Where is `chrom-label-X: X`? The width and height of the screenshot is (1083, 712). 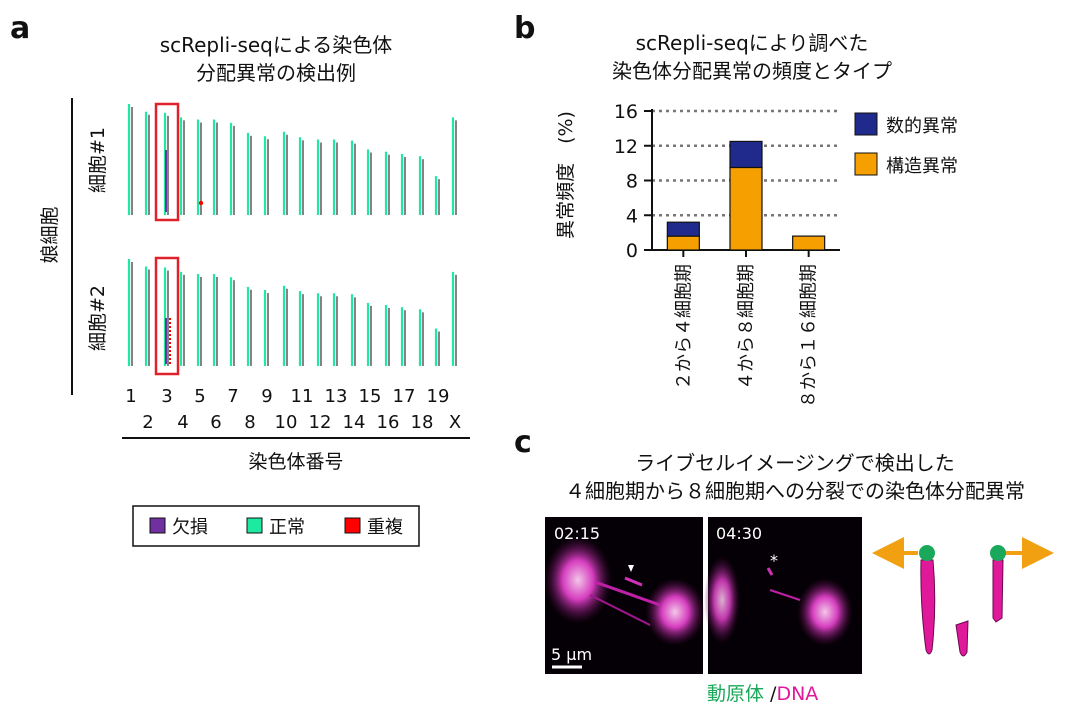 chrom-label-X: X is located at coordinates (455, 422).